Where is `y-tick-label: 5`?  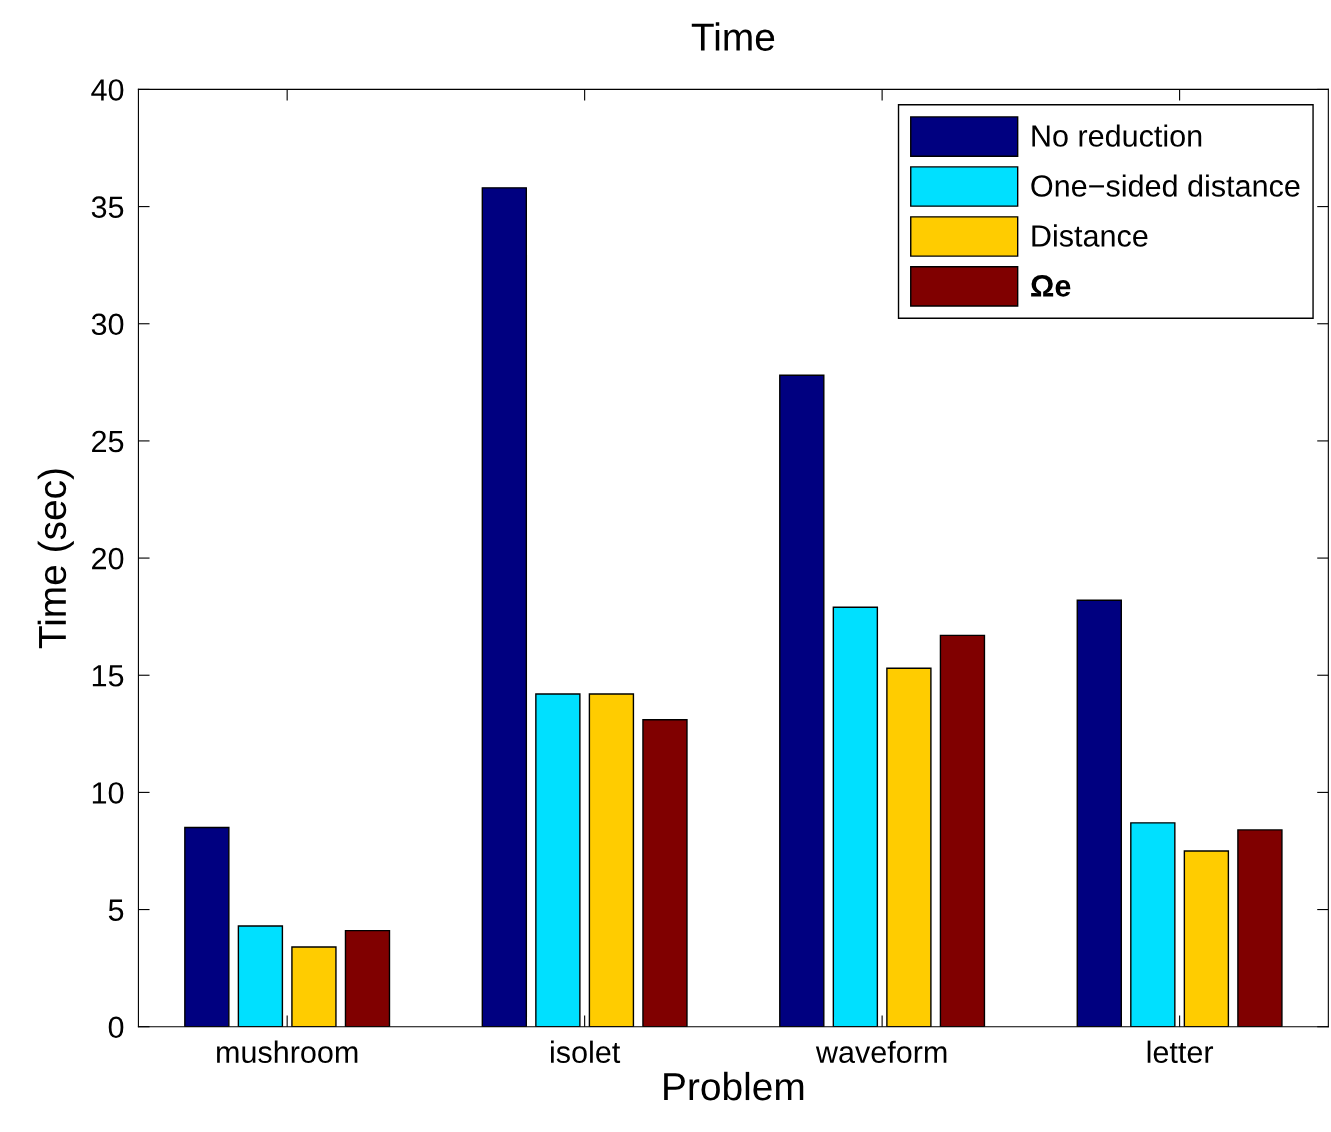 y-tick-label: 5 is located at coordinates (116, 910).